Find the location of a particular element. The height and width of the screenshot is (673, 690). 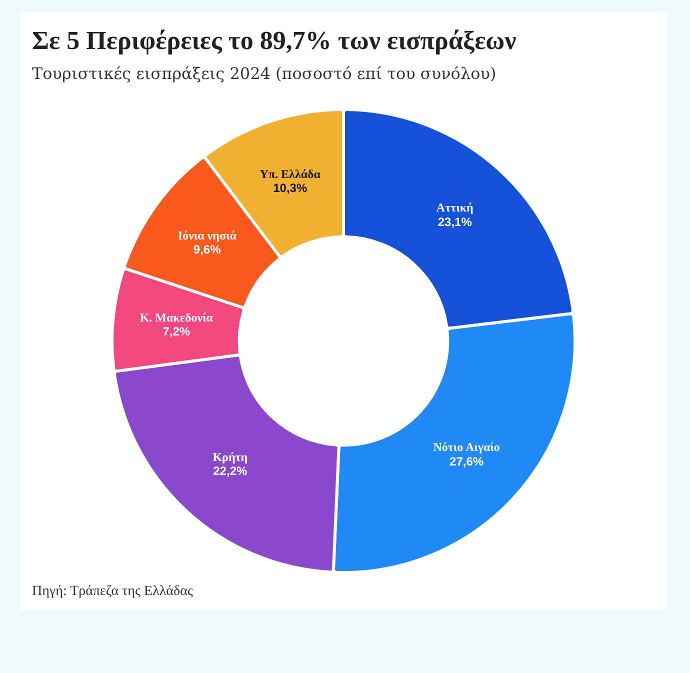

slice-label: Αττική is located at coordinates (455, 207).